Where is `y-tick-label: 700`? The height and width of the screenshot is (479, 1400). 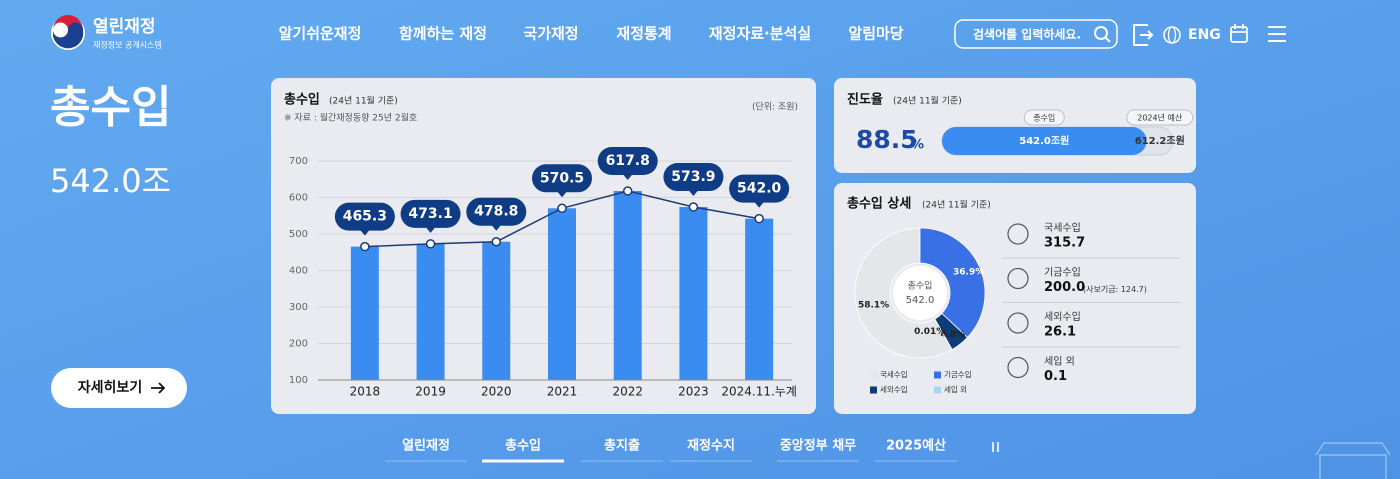
y-tick-label: 700 is located at coordinates (298, 161).